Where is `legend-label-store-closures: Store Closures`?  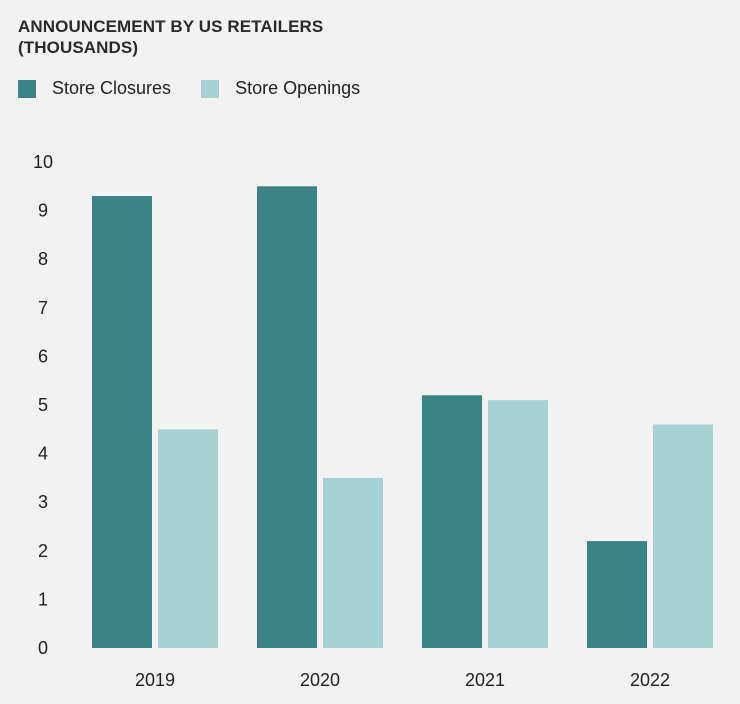 legend-label-store-closures: Store Closures is located at coordinates (112, 88).